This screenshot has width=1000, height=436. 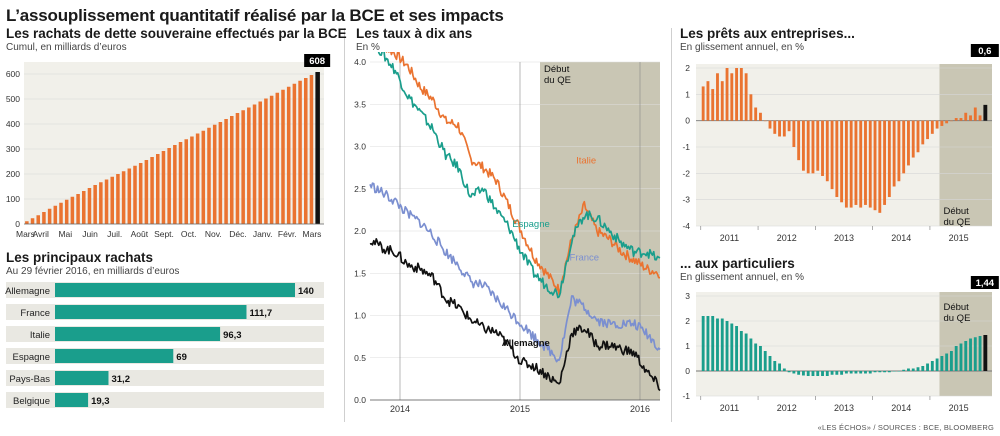 What do you see at coordinates (100, 401) in the screenshot?
I see `value-label: 19,3` at bounding box center [100, 401].